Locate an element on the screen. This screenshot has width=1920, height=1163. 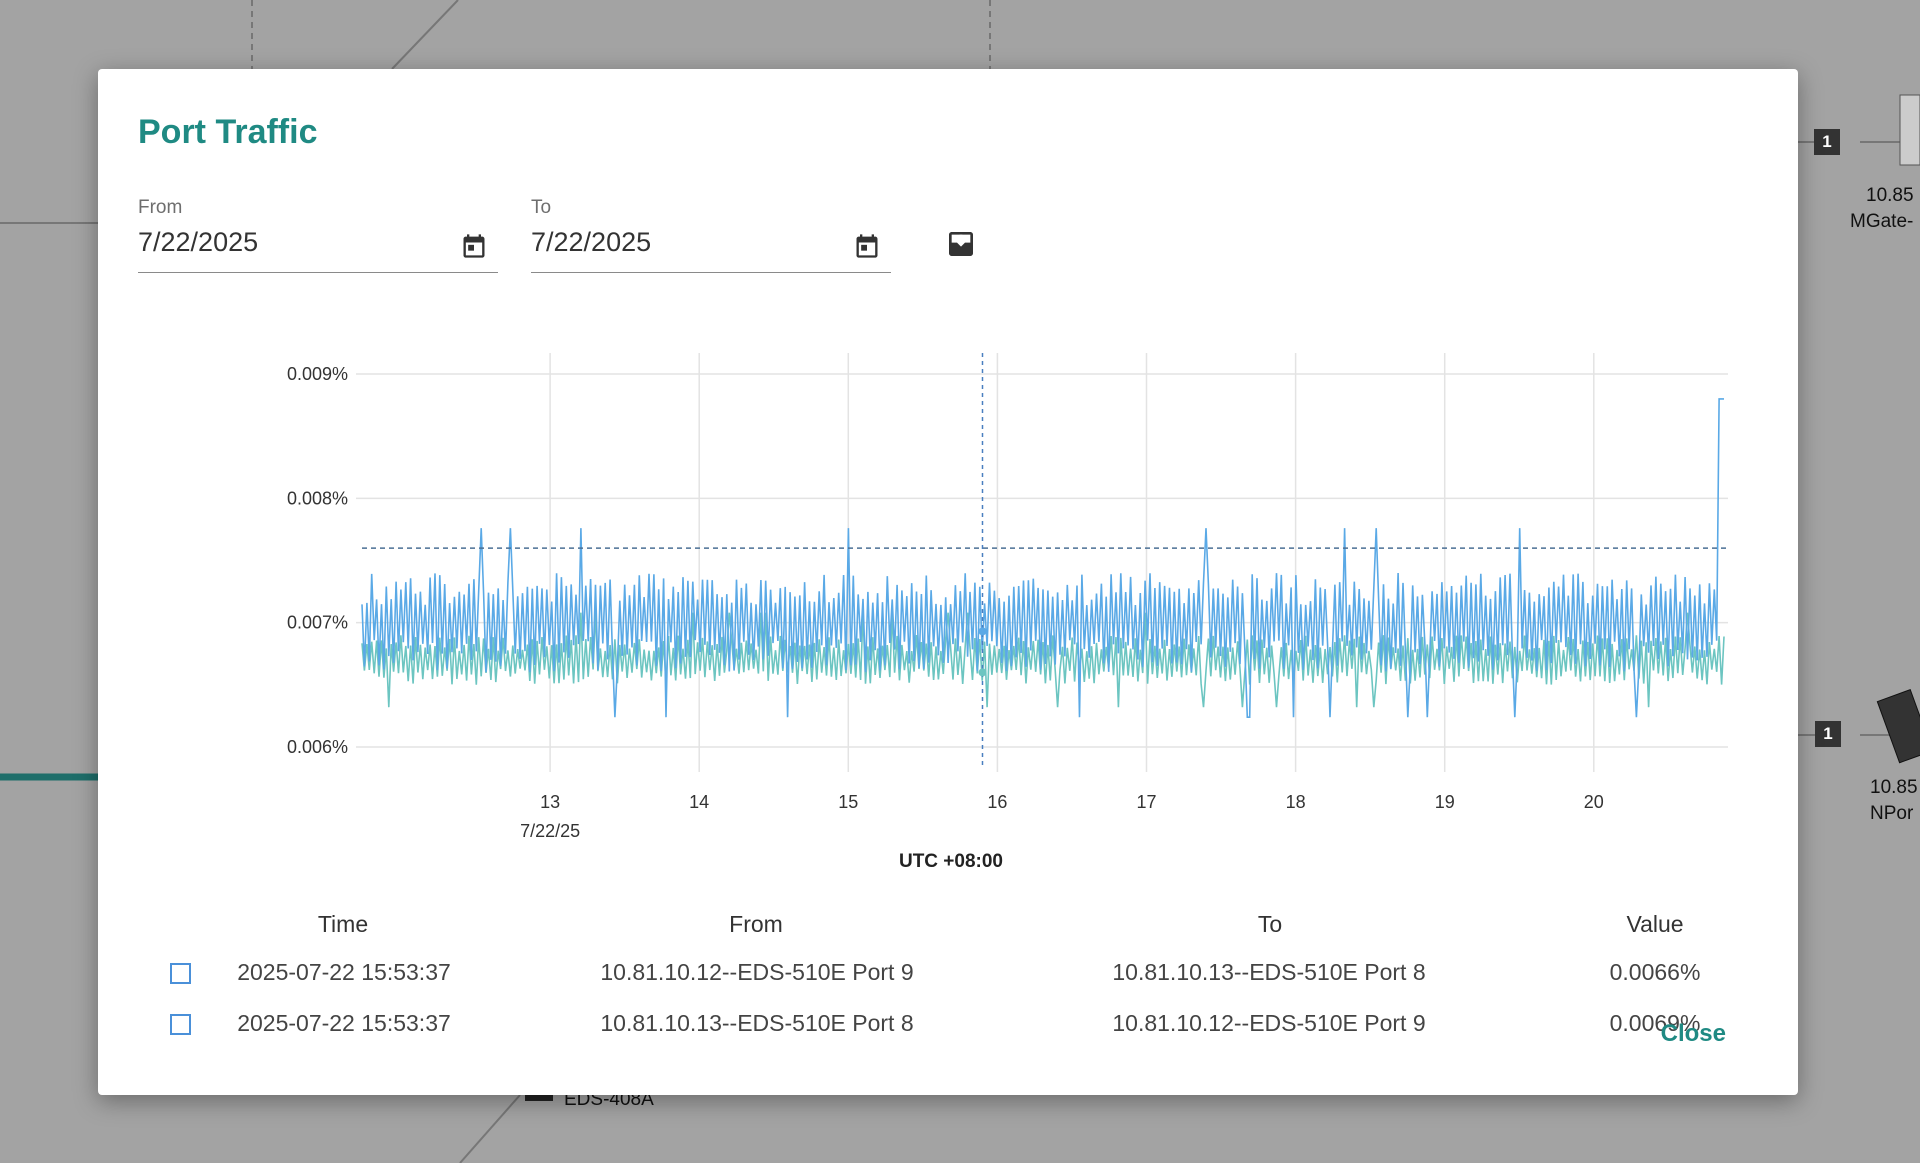
table-cell-from: 10.81.10.13--EDS-510E Port 8 is located at coordinates (757, 1023).